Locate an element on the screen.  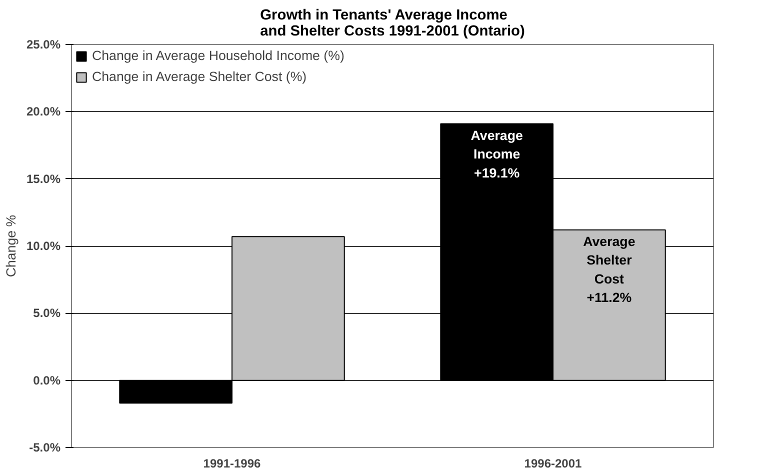
annotation: Average Income +19.1% is located at coordinates (496, 154).